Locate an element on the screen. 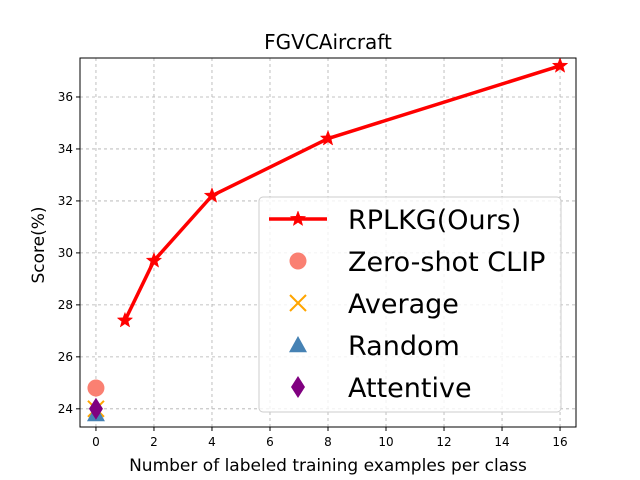 The image size is (640, 480). chart-title: FGVCAircraft is located at coordinates (328, 42).